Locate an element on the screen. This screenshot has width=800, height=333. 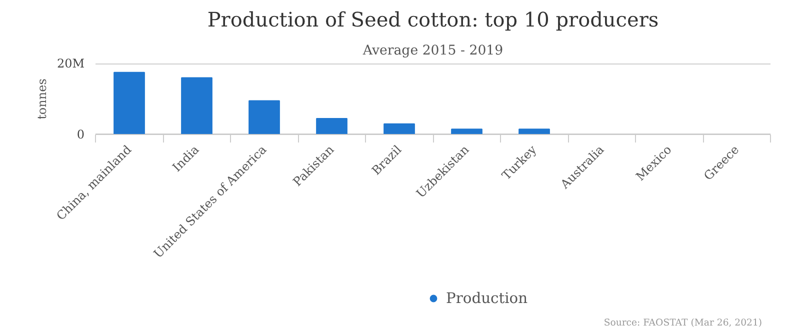
source-note: Source: FAOSTAT (Mar 26, 2021) is located at coordinates (683, 323).